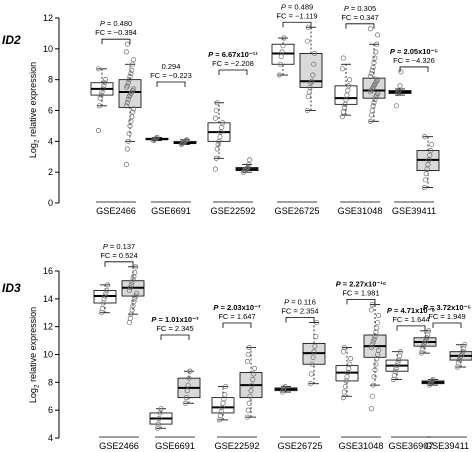  What do you see at coordinates (296, 15) in the screenshot?
I see `fold-change-label: FC = −1.119` at bounding box center [296, 15].